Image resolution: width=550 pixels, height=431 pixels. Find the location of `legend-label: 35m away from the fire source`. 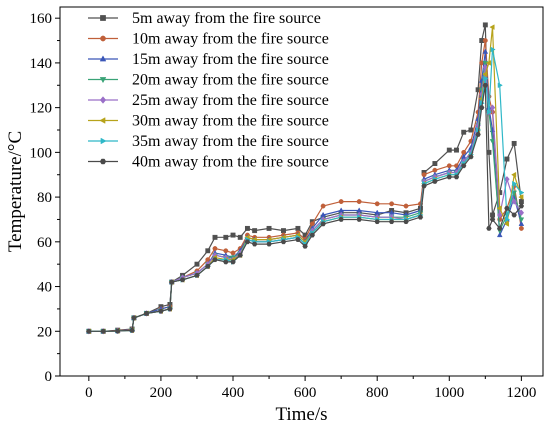

legend-label: 35m away from the fire source is located at coordinates (230, 141).